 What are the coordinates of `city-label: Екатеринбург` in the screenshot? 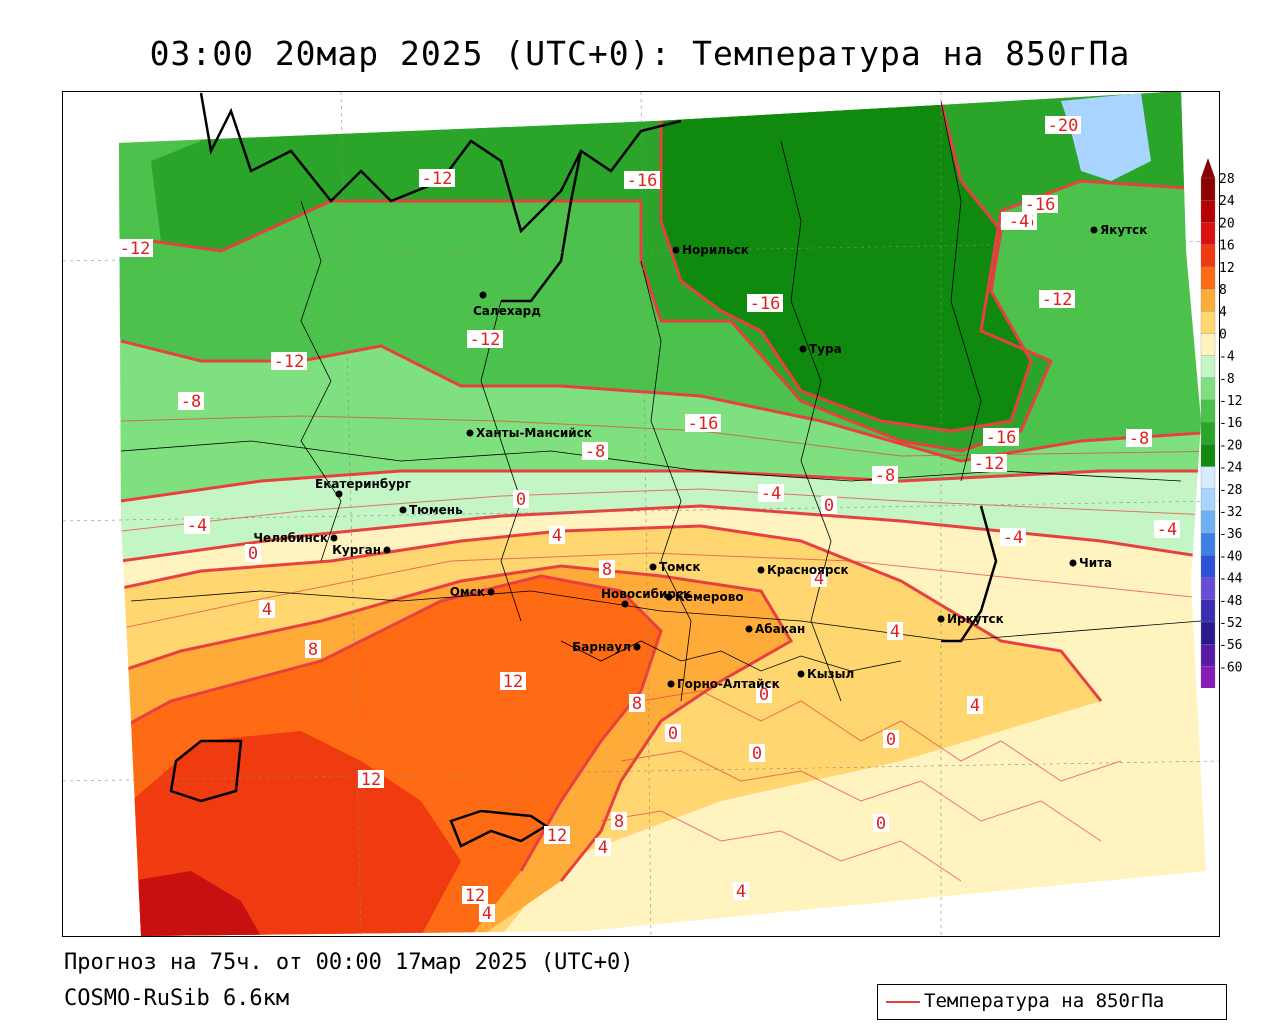 It's located at (363, 484).